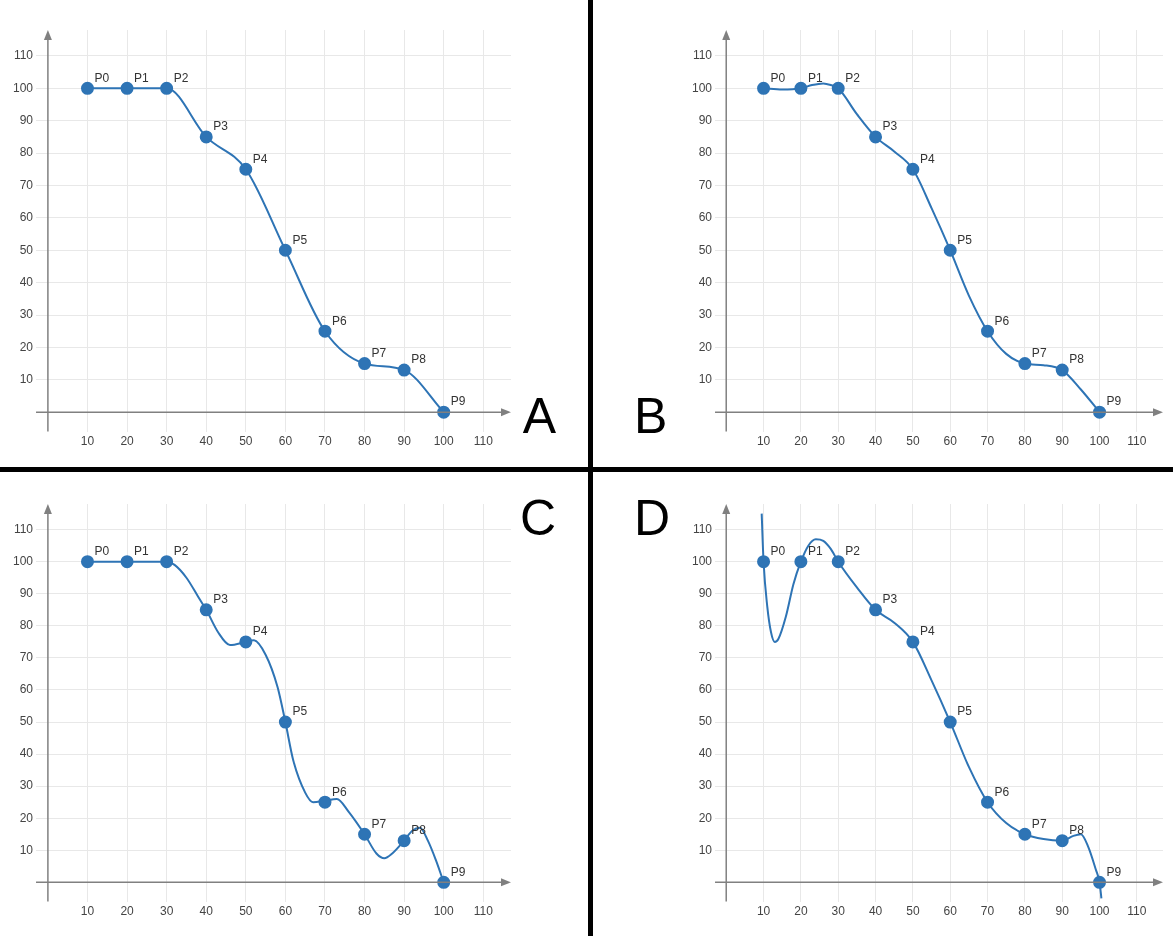  Describe the element at coordinates (652, 517) in the screenshot. I see `chart-title: D` at that location.